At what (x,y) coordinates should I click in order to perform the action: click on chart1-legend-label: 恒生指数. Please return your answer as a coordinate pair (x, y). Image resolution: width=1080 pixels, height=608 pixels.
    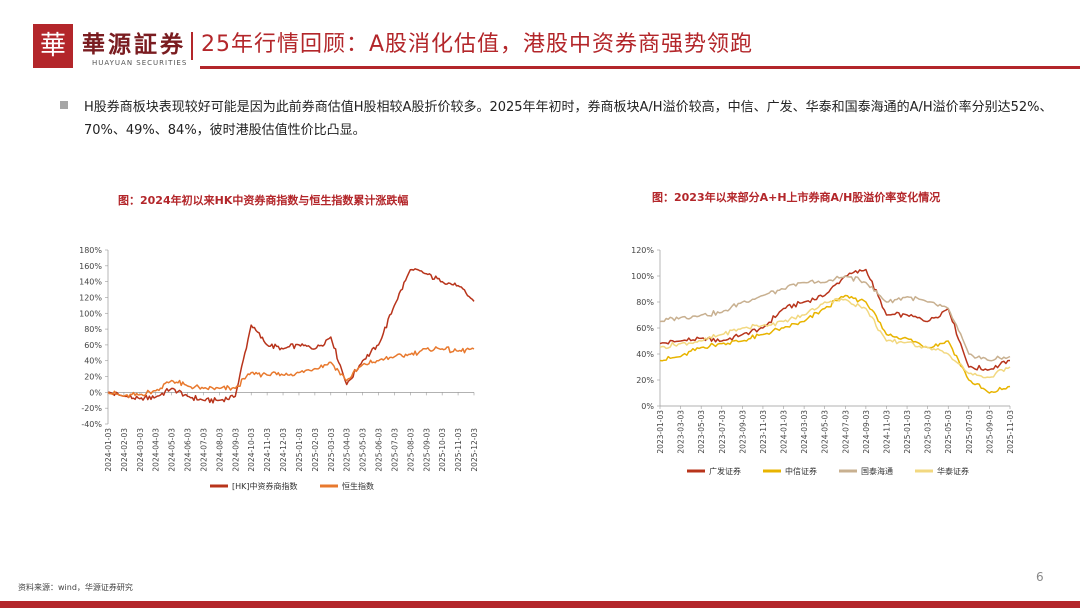
    Looking at the image, I should click on (358, 486).